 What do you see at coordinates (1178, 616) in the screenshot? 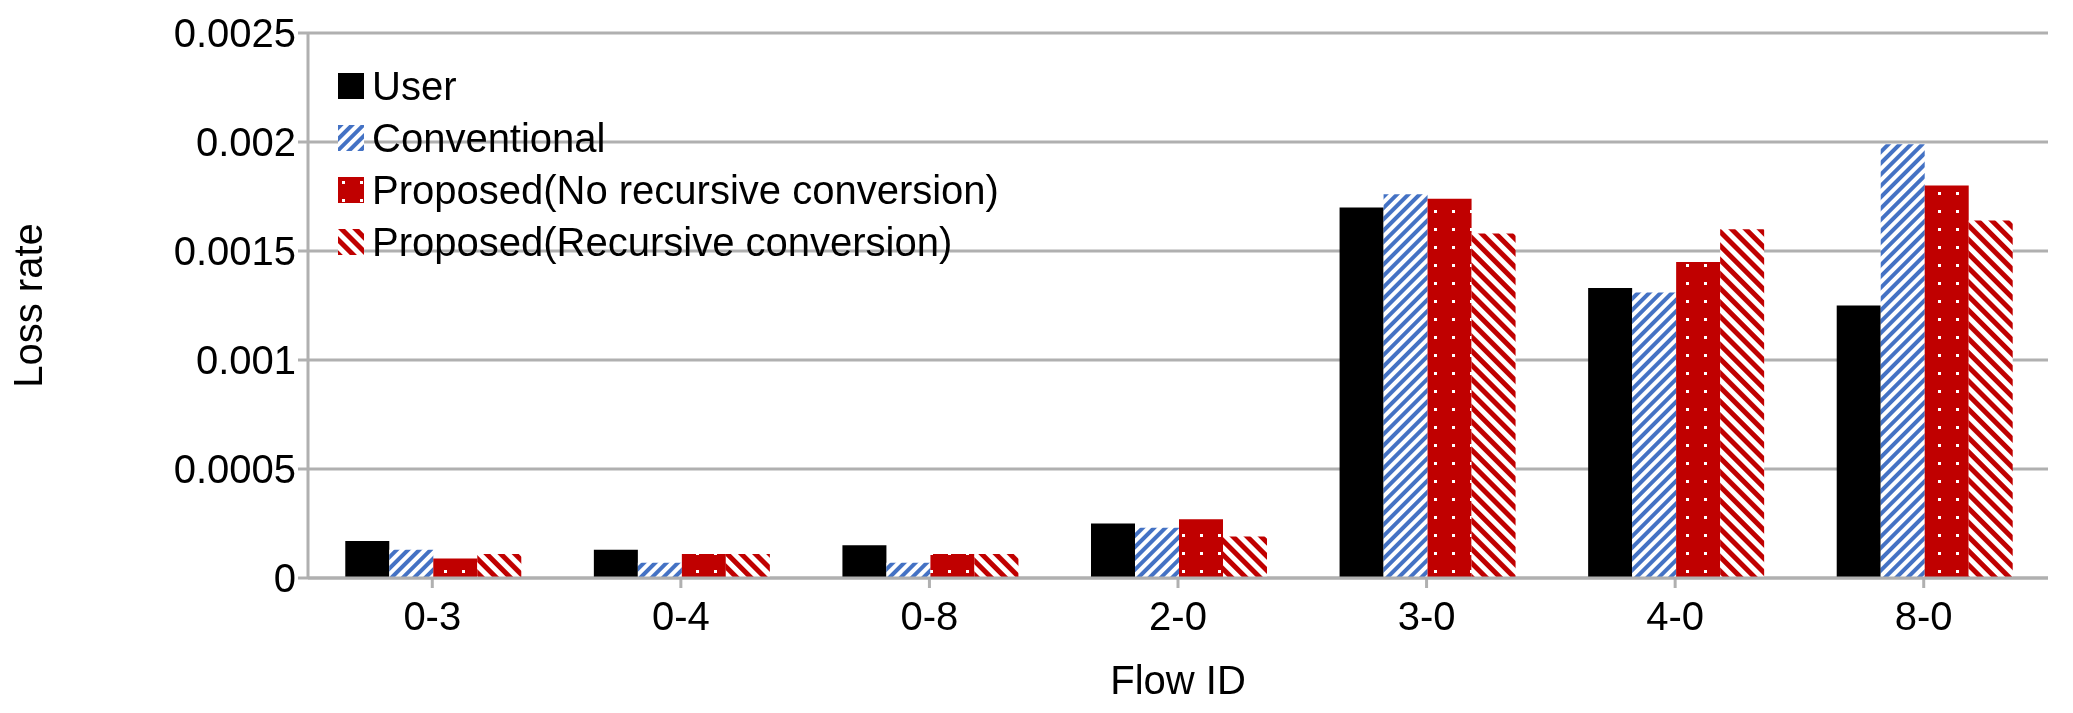
I see `x-tick-label: 2-0` at bounding box center [1178, 616].